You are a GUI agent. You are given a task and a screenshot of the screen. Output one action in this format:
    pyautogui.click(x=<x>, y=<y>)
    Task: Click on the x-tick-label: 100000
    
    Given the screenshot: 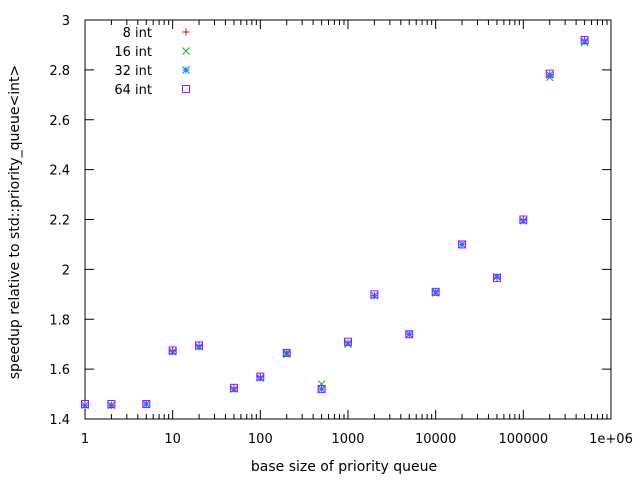 What is the action you would take?
    pyautogui.click(x=524, y=439)
    